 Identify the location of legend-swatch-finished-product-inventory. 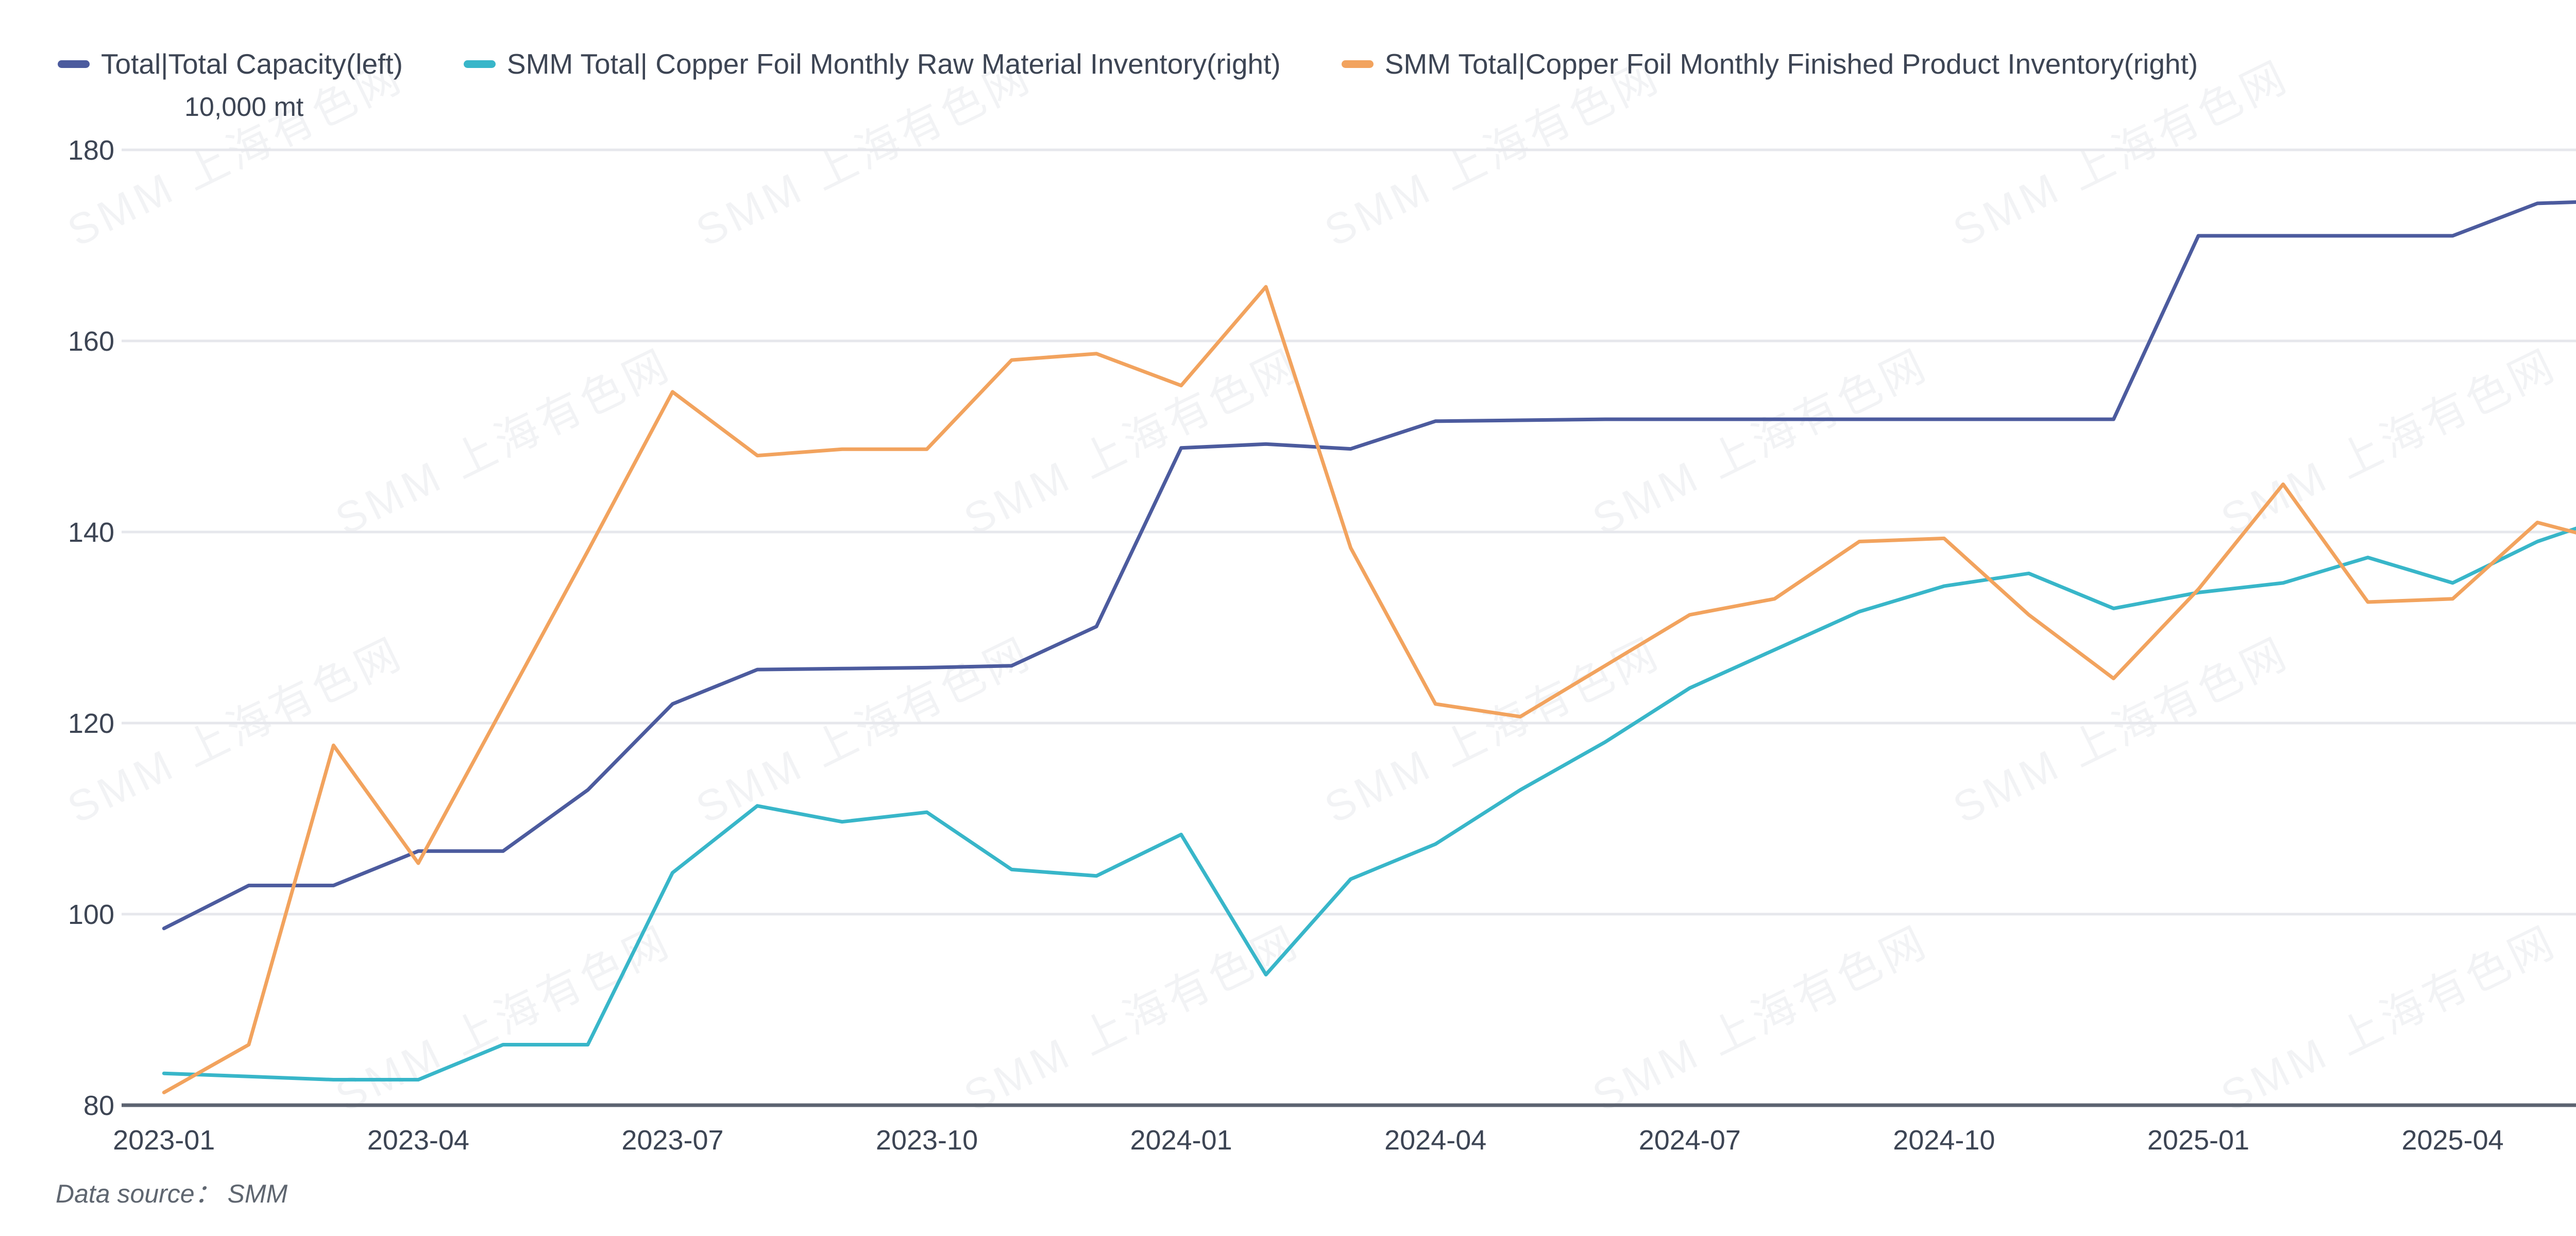
(1357, 64).